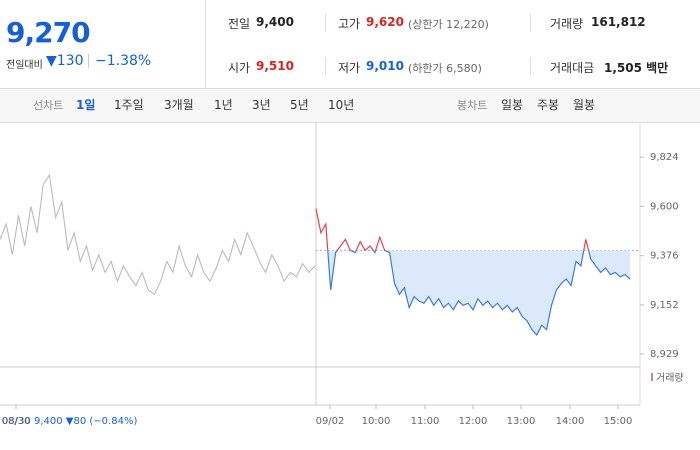  I want to click on stat-value: 9,510, so click(275, 66).